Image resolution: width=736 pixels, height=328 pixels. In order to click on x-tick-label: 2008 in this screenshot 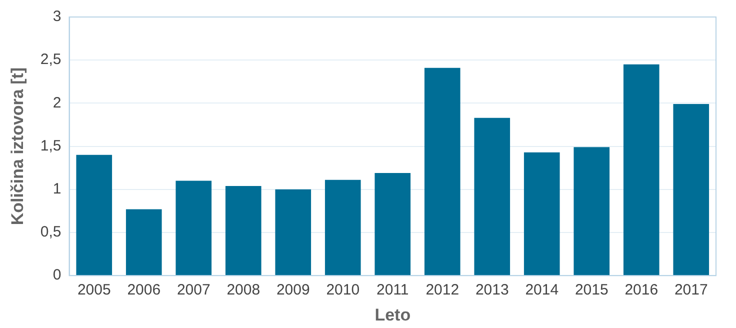, I will do `click(243, 290)`.